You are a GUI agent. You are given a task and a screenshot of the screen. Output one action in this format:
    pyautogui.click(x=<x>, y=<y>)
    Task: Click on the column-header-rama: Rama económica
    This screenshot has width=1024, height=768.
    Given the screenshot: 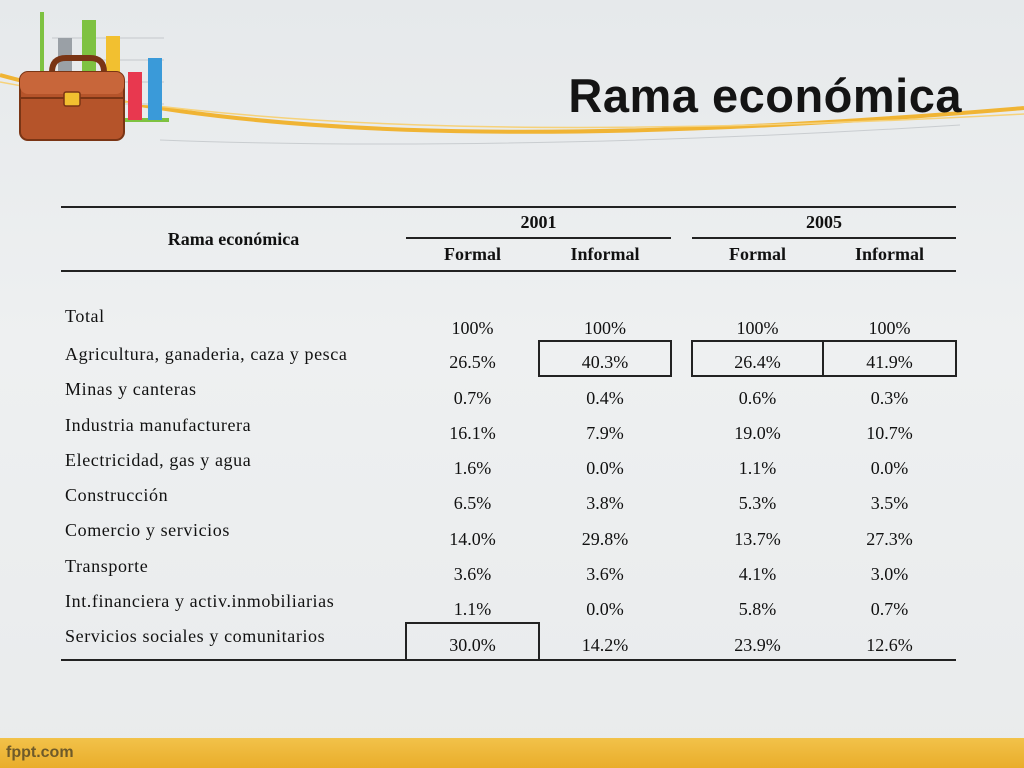 What is the action you would take?
    pyautogui.click(x=233, y=239)
    